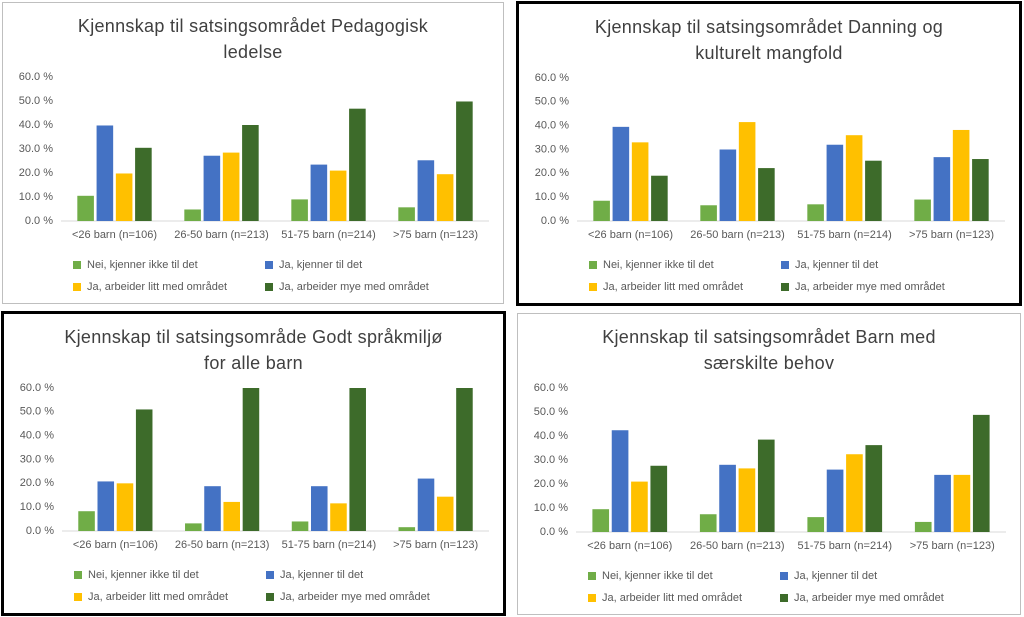 The height and width of the screenshot is (617, 1024). Describe the element at coordinates (36, 125) in the screenshot. I see `y-tick-label: 40.0 %` at that location.